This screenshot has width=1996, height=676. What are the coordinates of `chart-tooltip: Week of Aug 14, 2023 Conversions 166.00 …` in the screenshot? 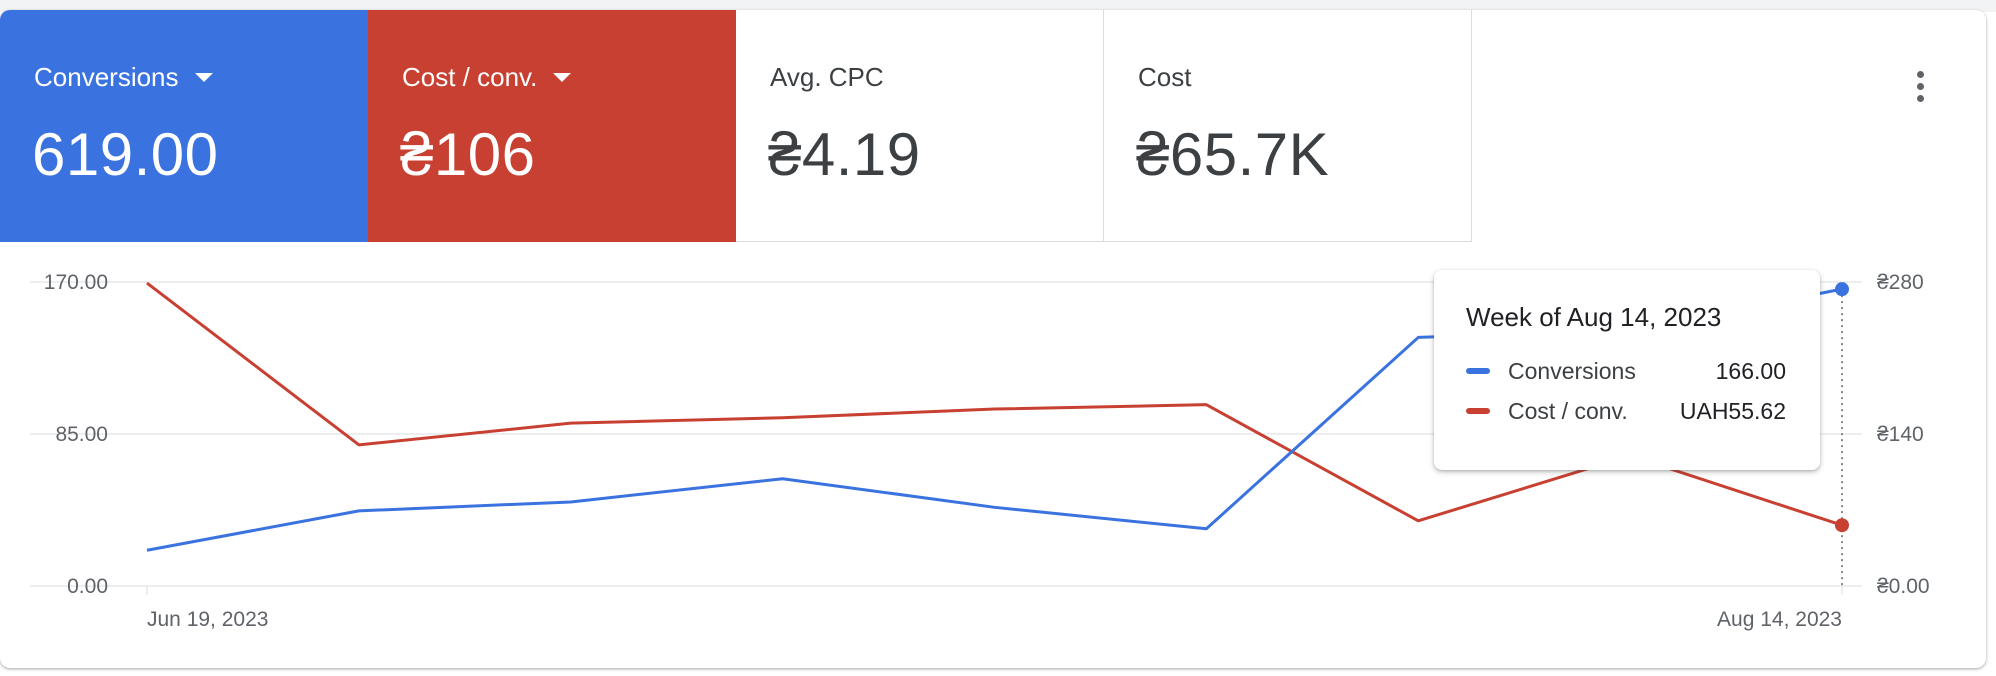 It's located at (1627, 370).